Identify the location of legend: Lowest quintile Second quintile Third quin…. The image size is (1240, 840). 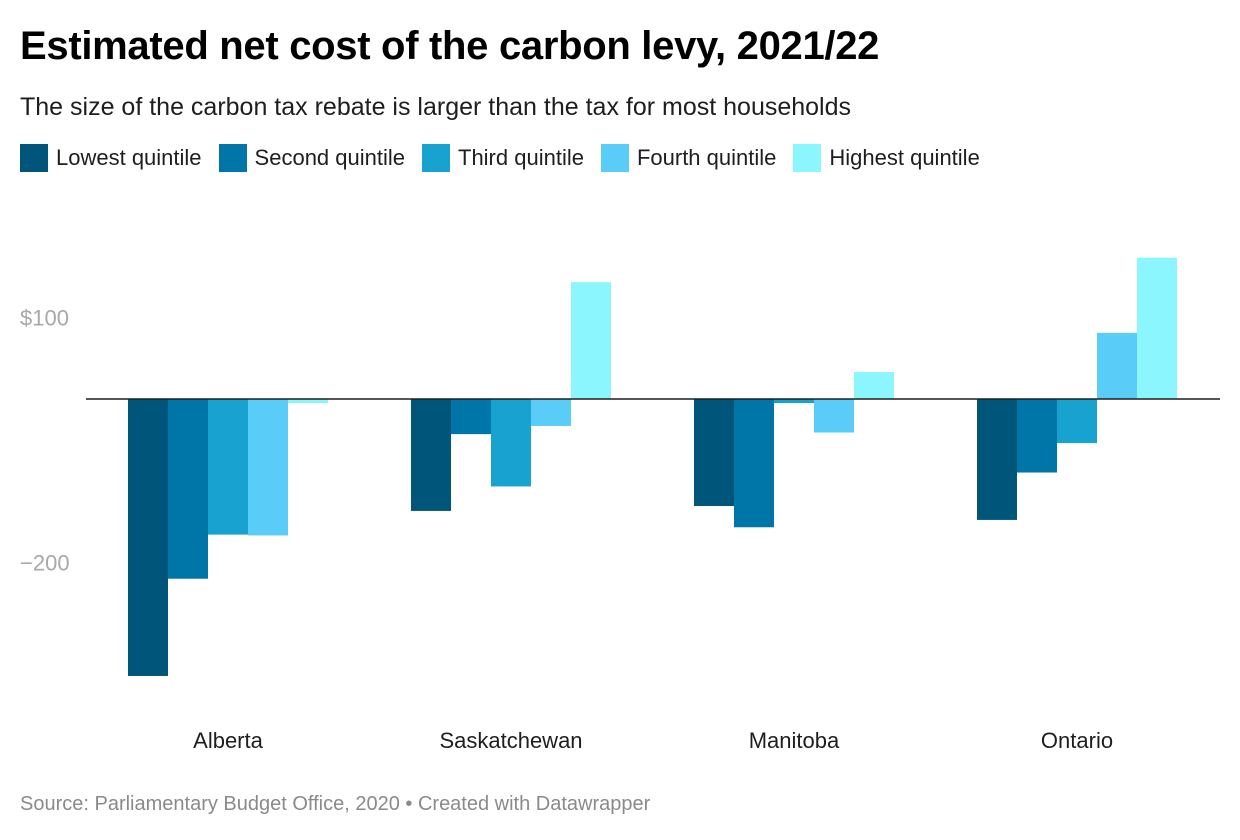
(508, 158).